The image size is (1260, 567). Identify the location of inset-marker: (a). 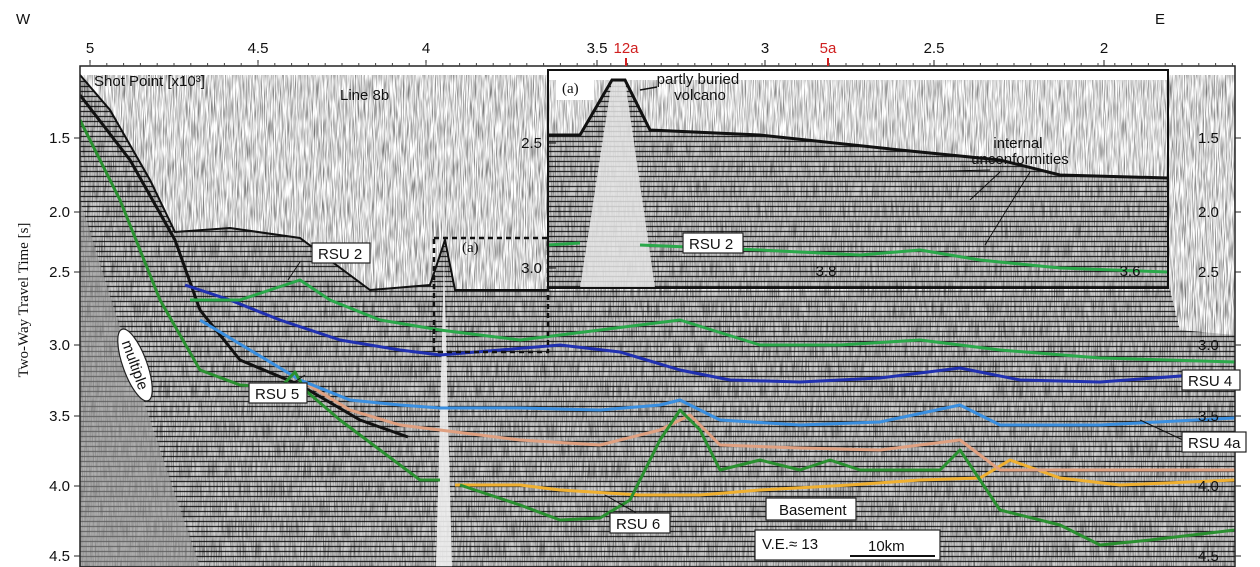
(470, 248).